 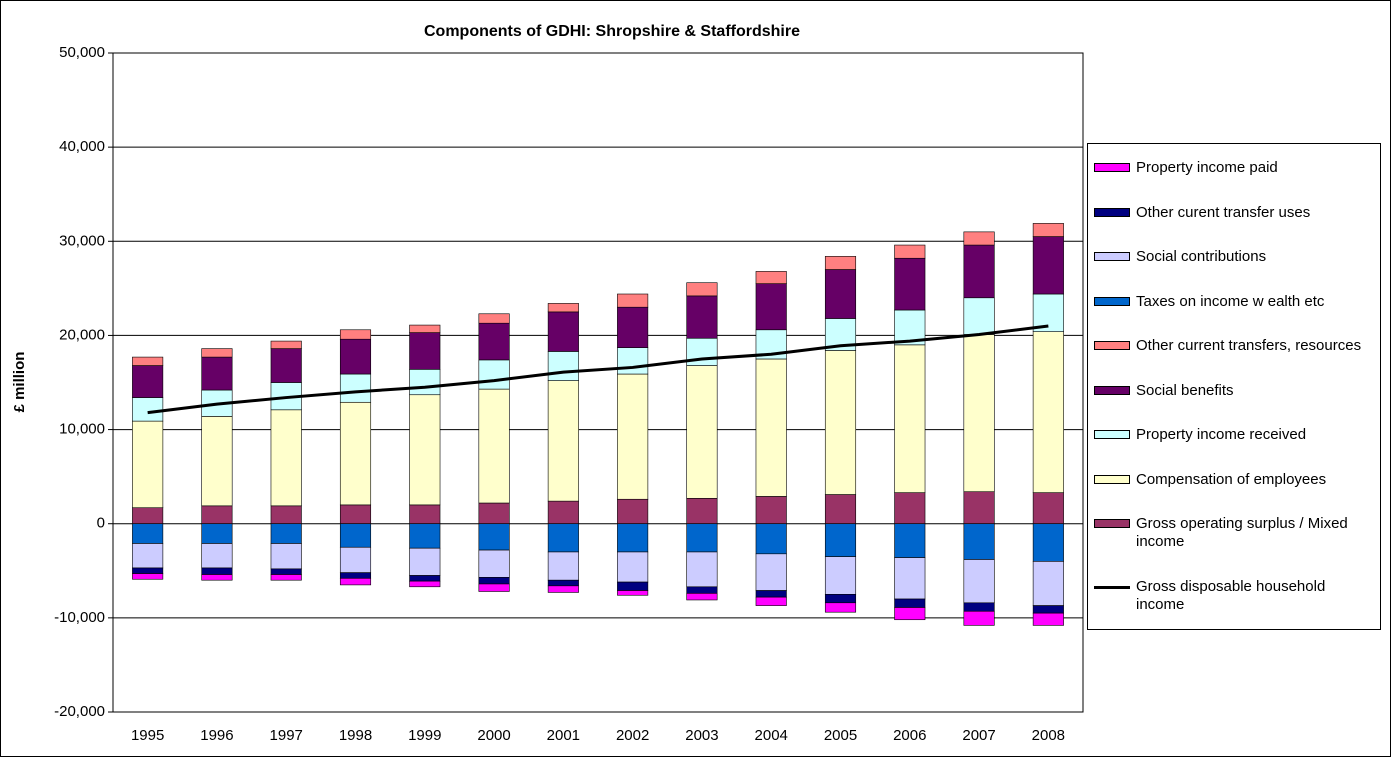 I want to click on legend-label: Gross disposable household income, so click(x=1231, y=595).